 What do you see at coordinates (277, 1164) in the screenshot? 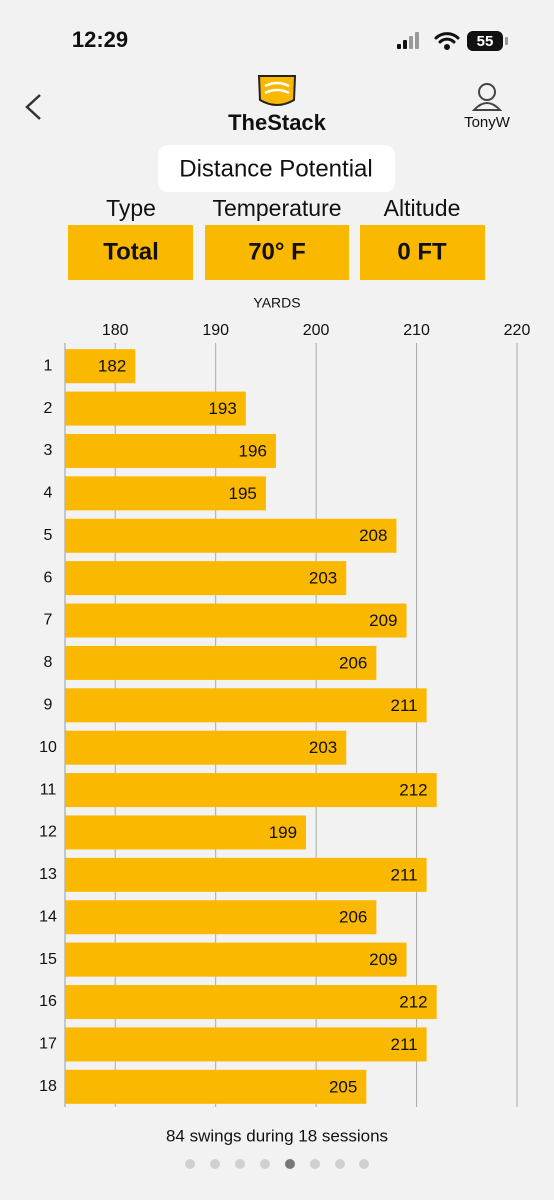
I see `page-indicator` at bounding box center [277, 1164].